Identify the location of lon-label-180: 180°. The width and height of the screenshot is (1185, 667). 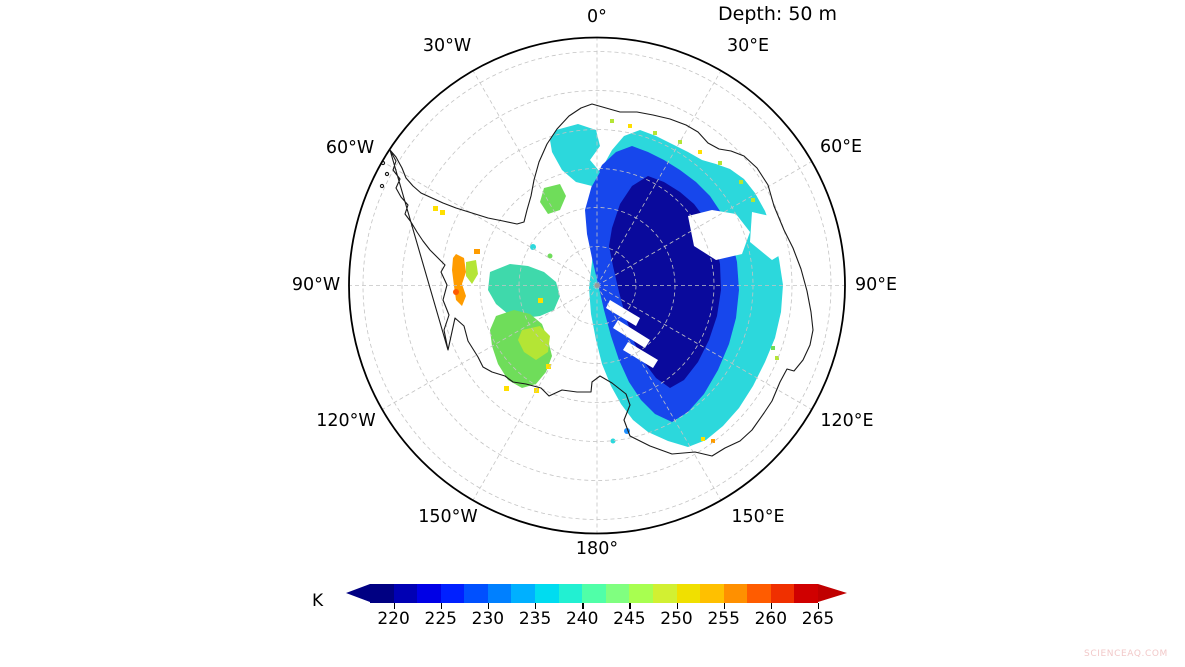
(597, 549).